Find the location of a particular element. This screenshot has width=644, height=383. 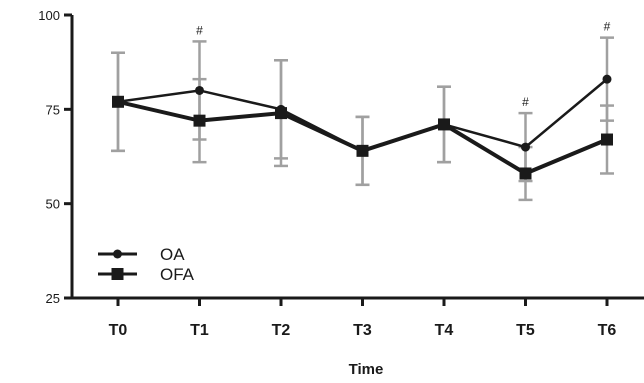

x-tick-label: T2 is located at coordinates (281, 330).